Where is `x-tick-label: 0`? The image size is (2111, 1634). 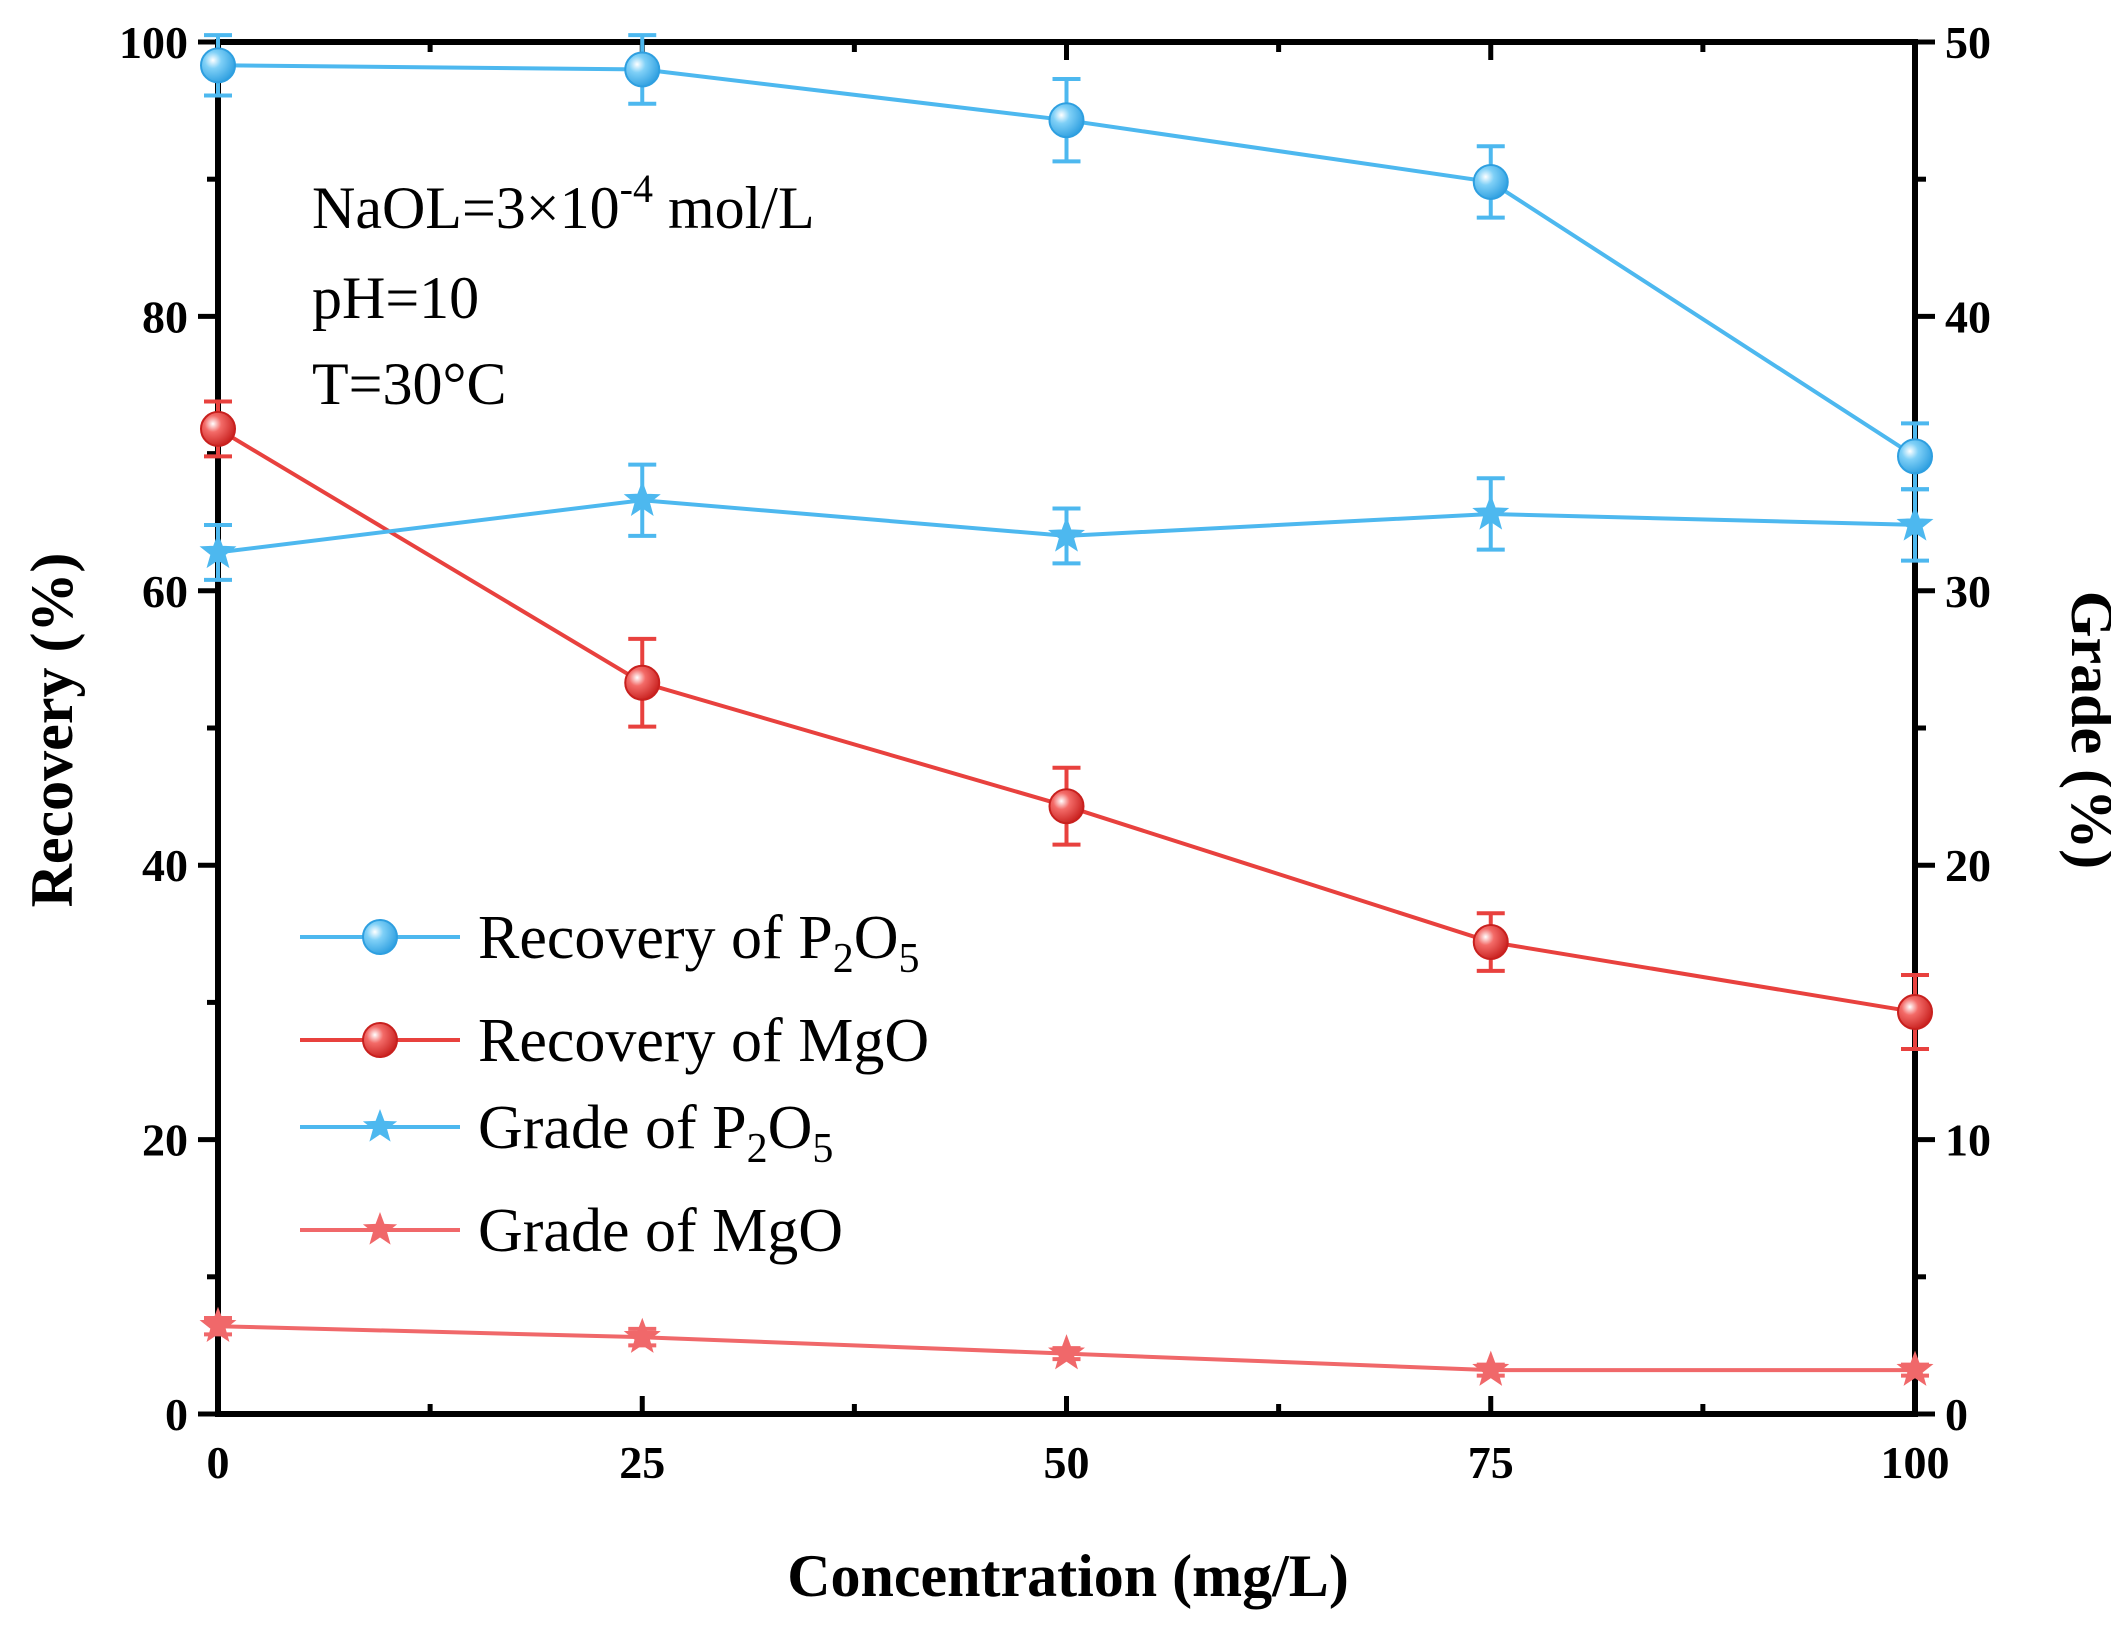
x-tick-label: 0 is located at coordinates (218, 1462).